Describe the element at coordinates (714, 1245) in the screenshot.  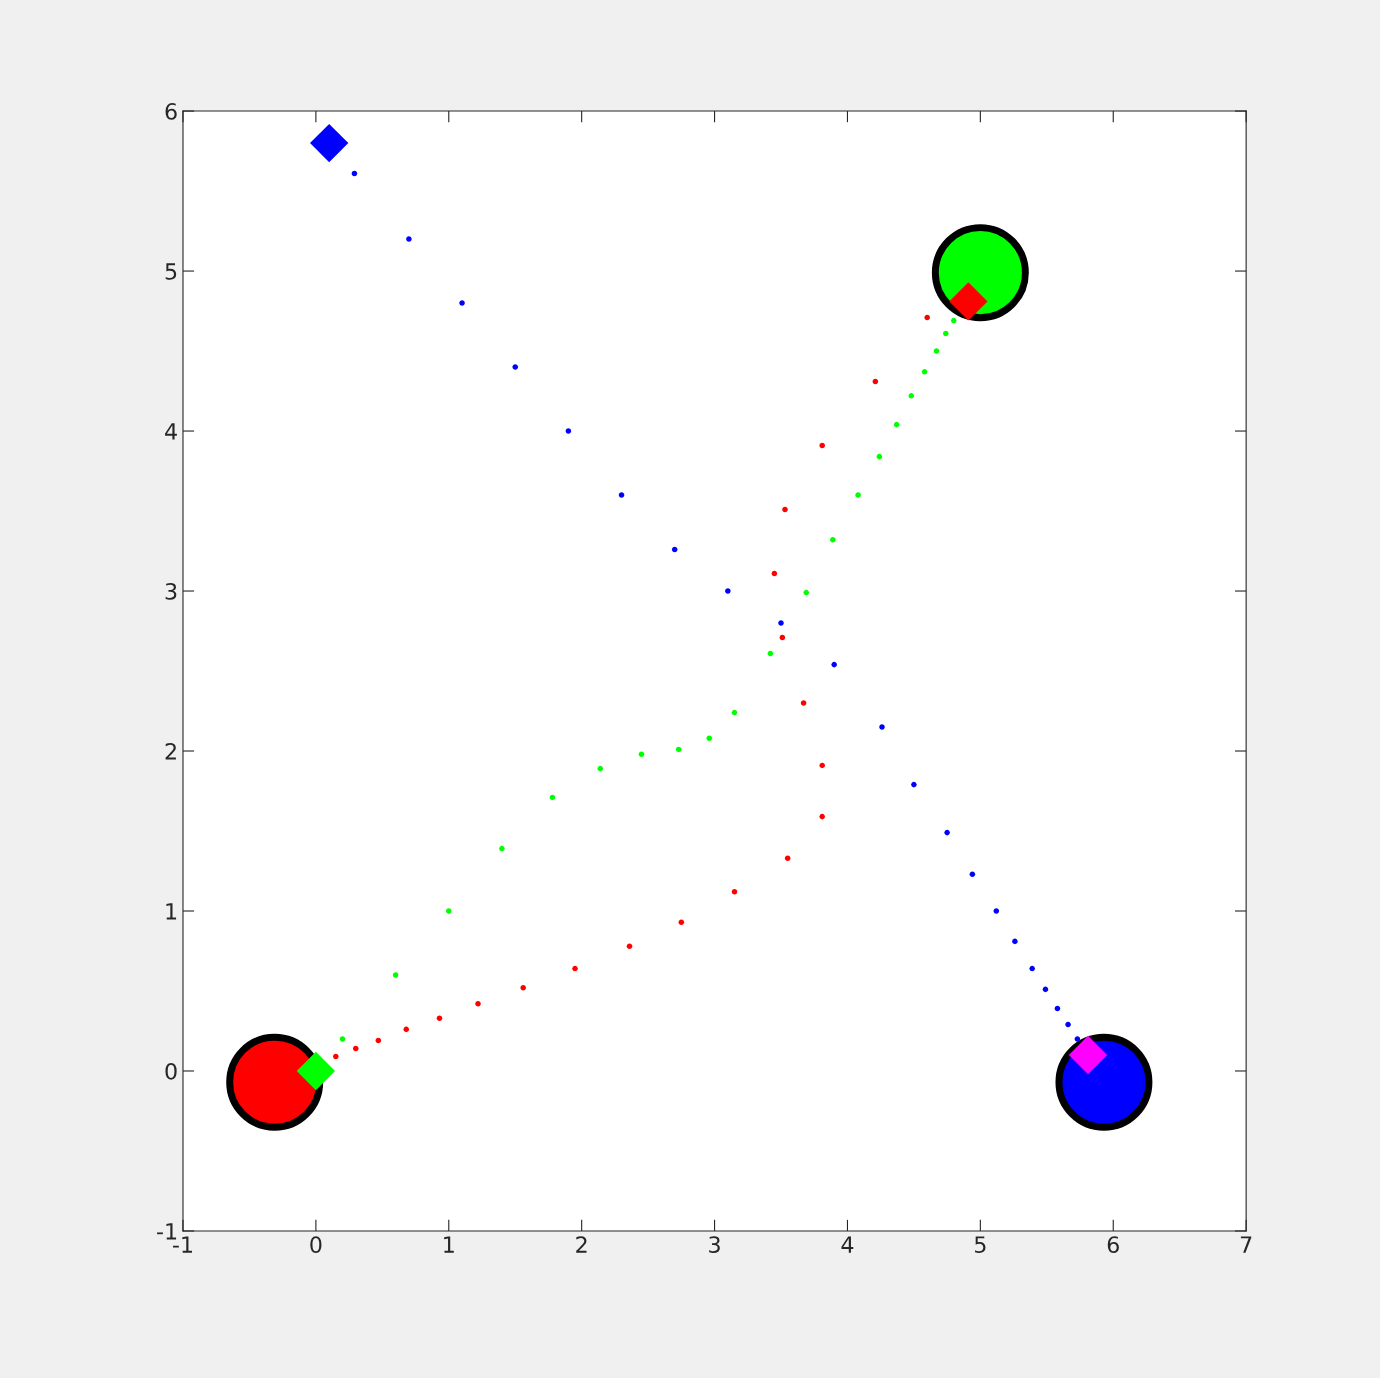
I see `x-tick-label: 3` at that location.